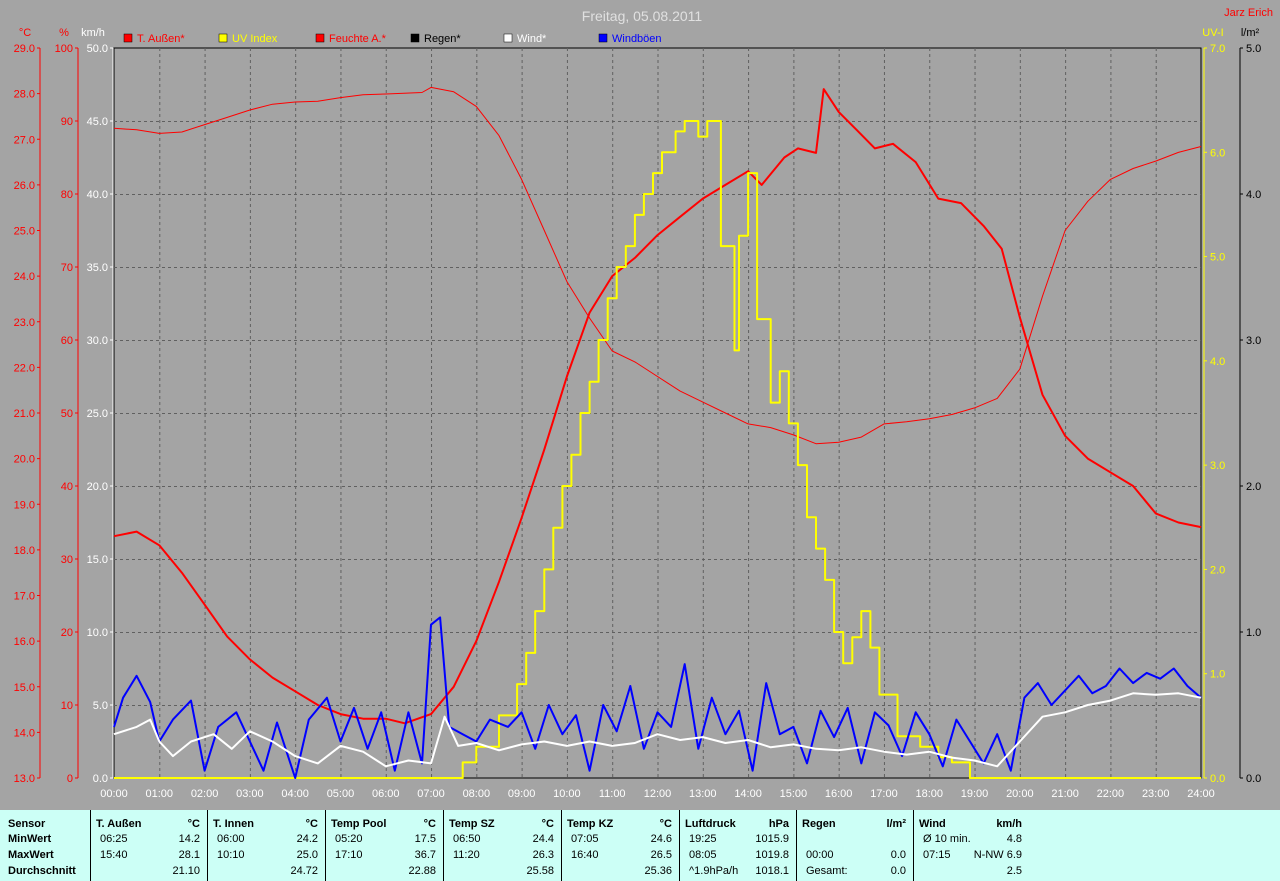 Image resolution: width=1280 pixels, height=881 pixels. I want to click on stats-column: T. Außen °C 06:25 14.2 15:40 28.1 21.10, so click(149, 845).